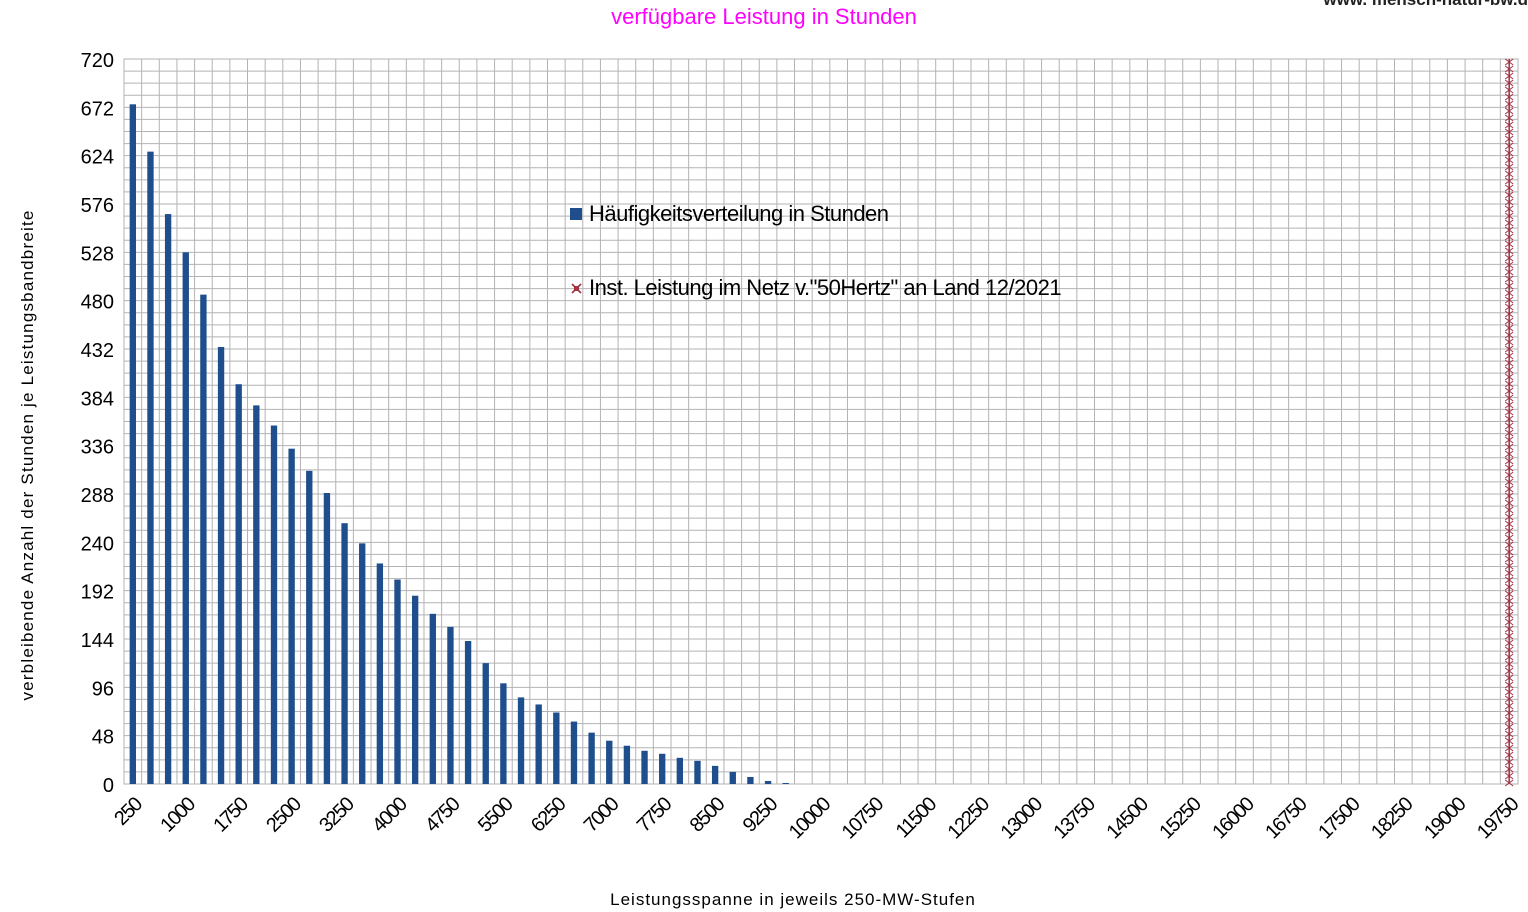  What do you see at coordinates (576, 214) in the screenshot?
I see `bar-swatch-icon` at bounding box center [576, 214].